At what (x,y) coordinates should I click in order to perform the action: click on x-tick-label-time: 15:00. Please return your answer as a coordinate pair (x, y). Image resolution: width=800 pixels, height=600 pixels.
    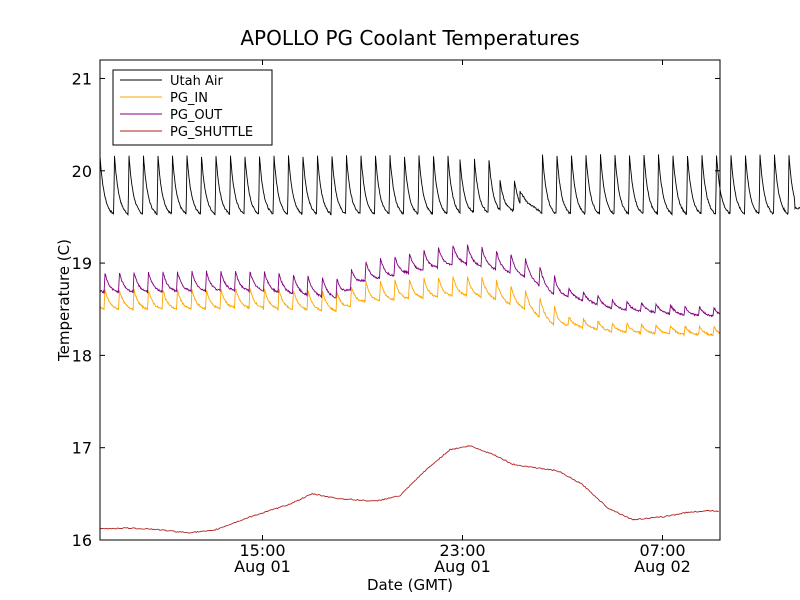
    Looking at the image, I should click on (262, 550).